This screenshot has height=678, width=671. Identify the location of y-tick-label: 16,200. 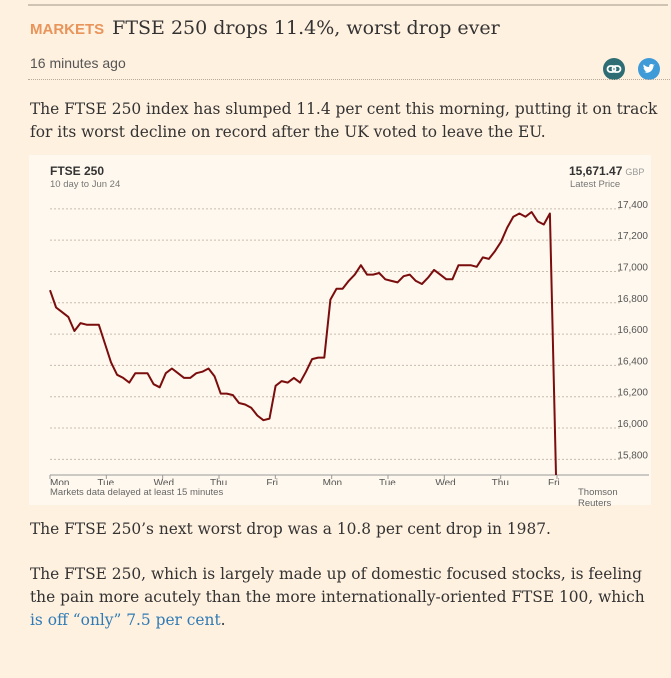
(632, 393).